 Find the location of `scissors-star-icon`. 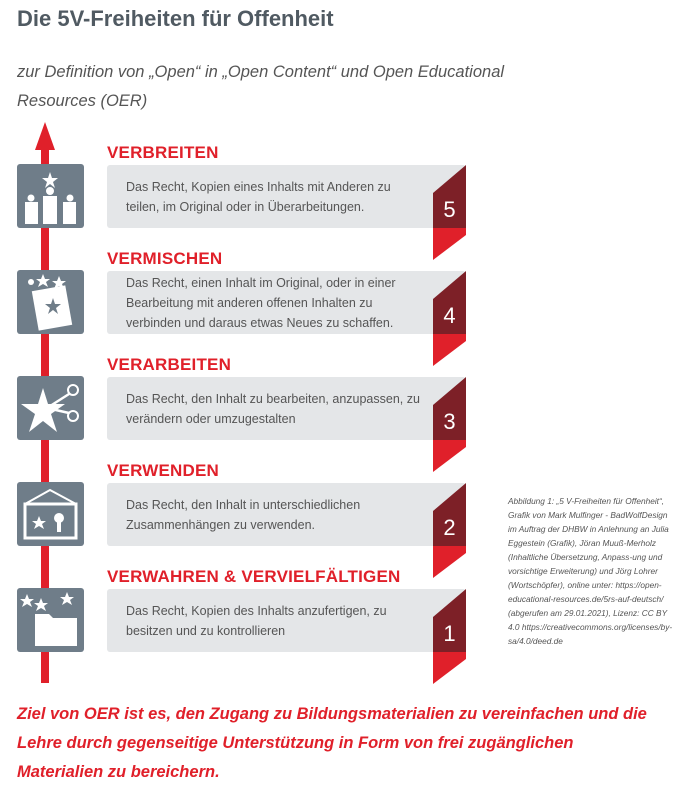

scissors-star-icon is located at coordinates (50, 408).